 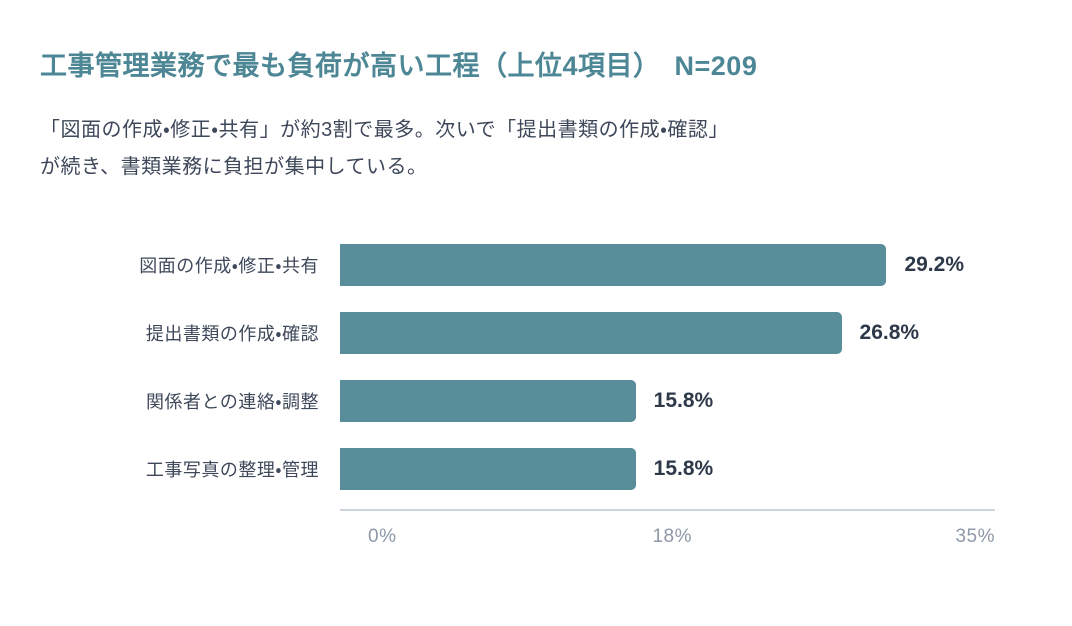 I want to click on x-axis-tick: 0%, so click(x=382, y=536).